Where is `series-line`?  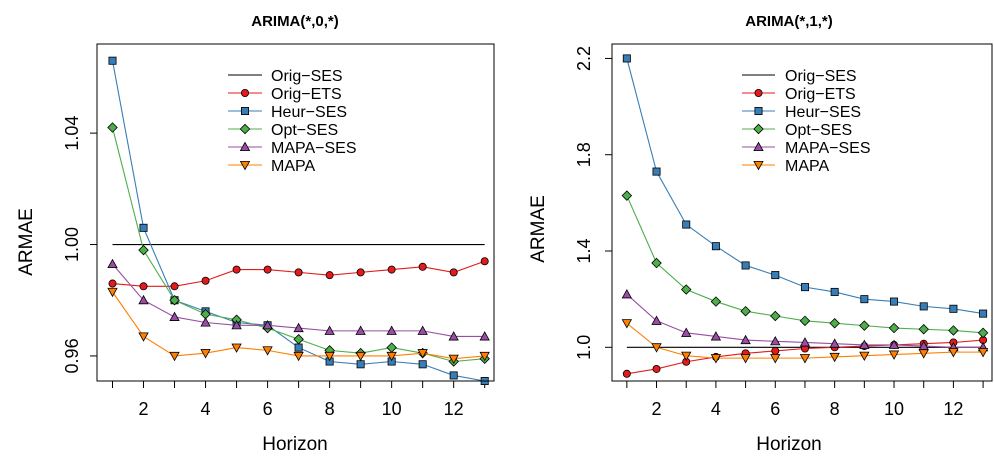 series-line is located at coordinates (805, 264).